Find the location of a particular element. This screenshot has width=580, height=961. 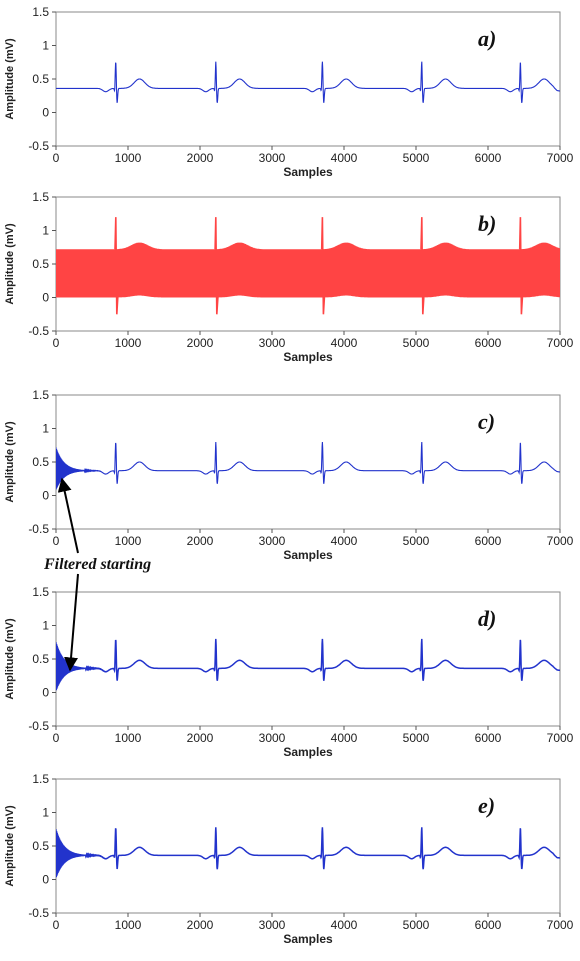

panel-label: d) is located at coordinates (487, 618).